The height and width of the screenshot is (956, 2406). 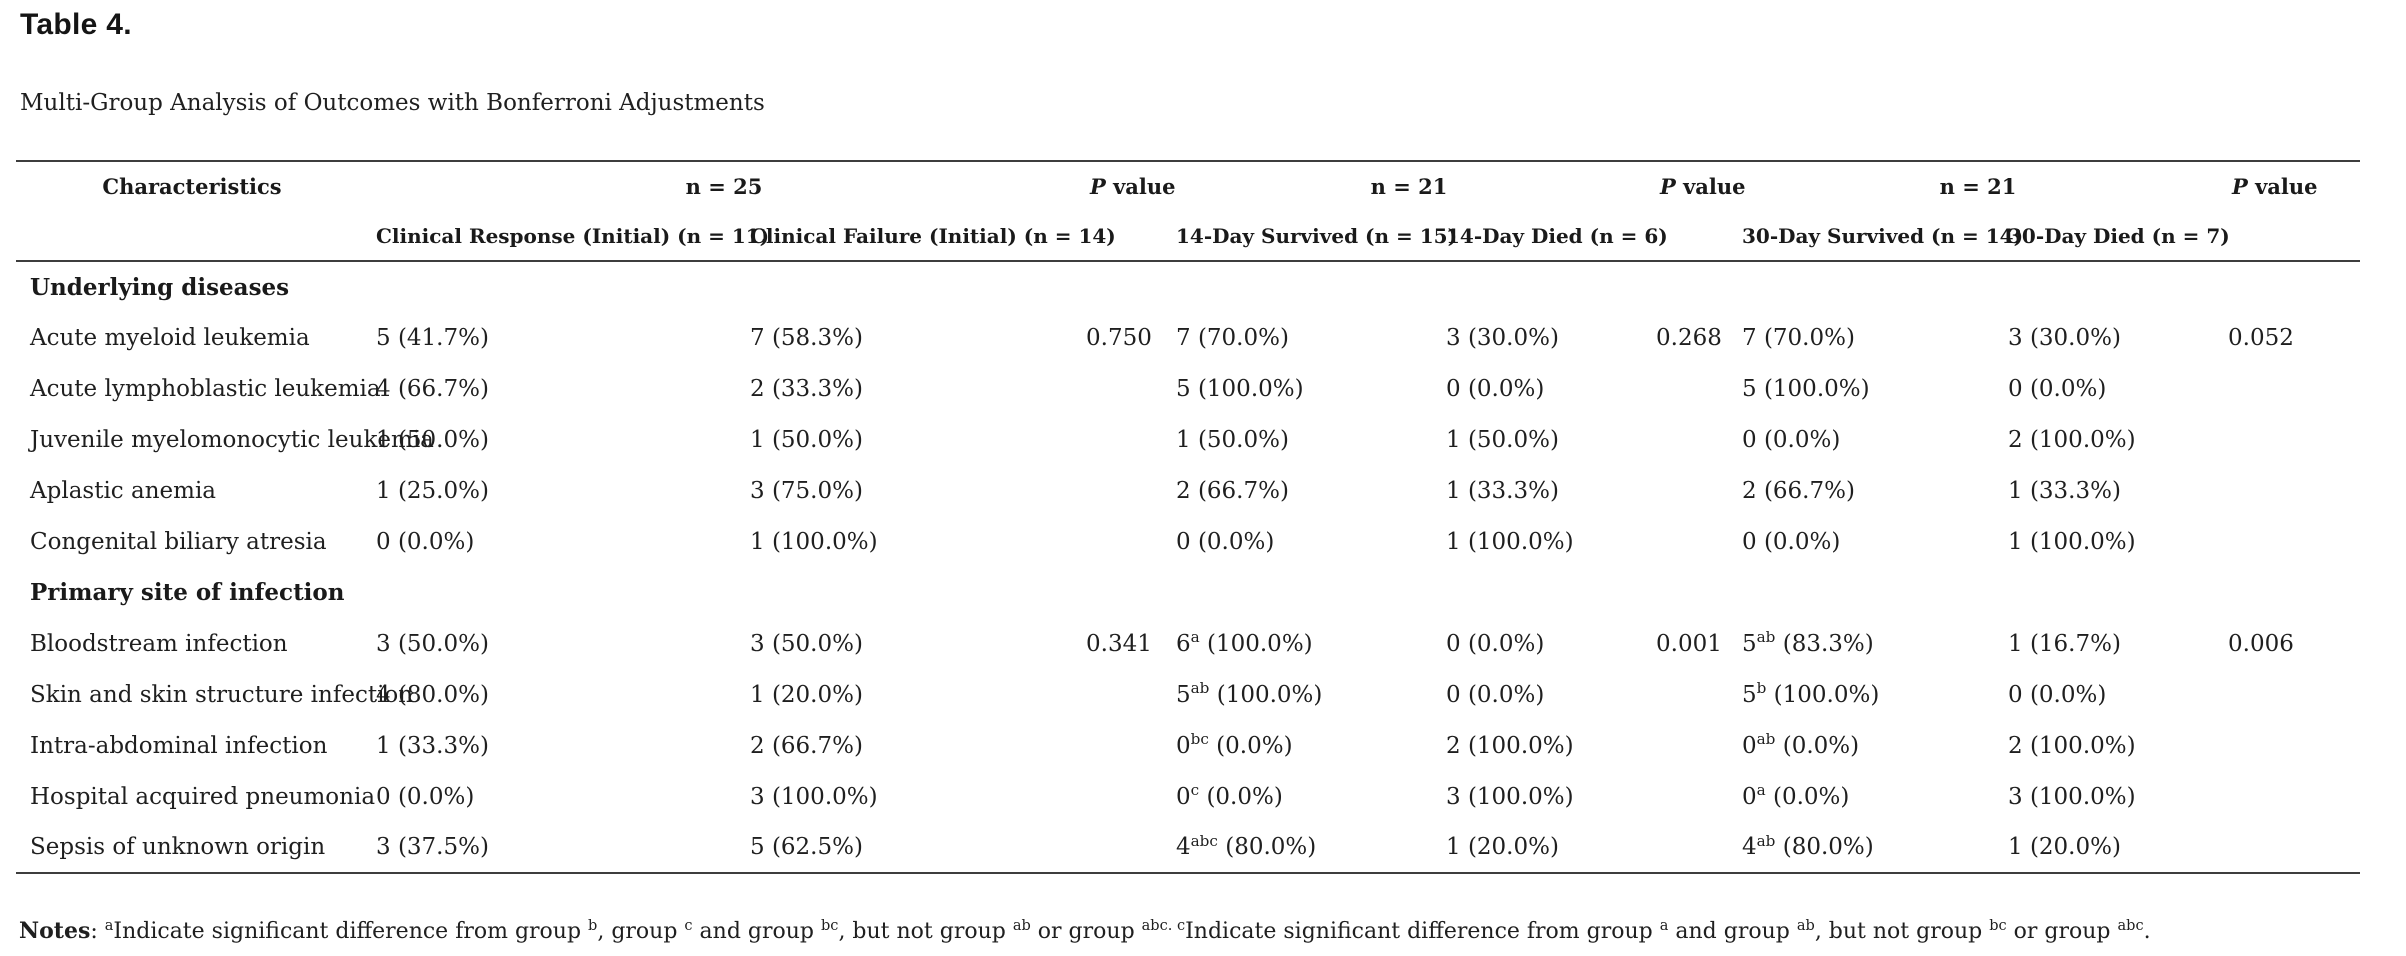 What do you see at coordinates (1229, 795) in the screenshot?
I see `value-cell: 0c (0.0%)` at bounding box center [1229, 795].